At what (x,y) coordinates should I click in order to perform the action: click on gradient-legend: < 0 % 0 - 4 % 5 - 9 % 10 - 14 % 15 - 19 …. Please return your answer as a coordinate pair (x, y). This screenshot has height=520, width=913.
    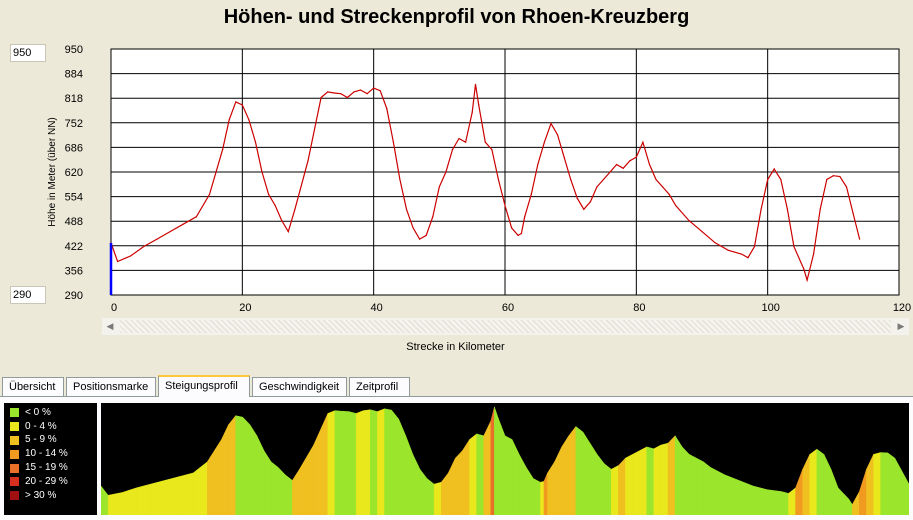
    Looking at the image, I should click on (50, 459).